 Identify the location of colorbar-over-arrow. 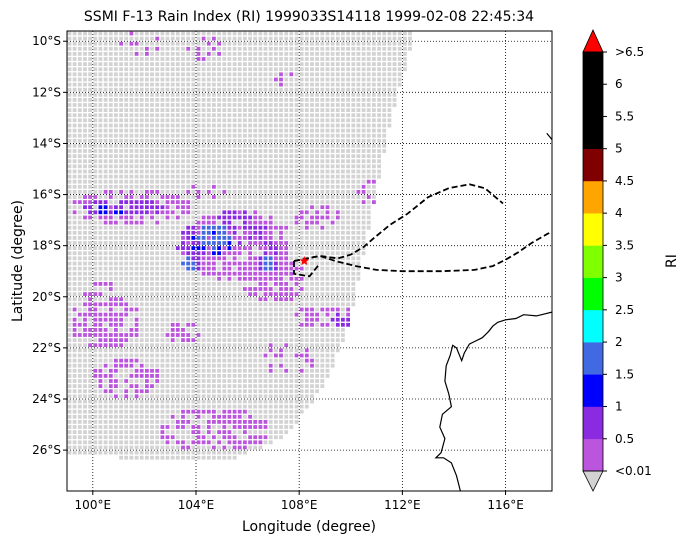
(593, 41).